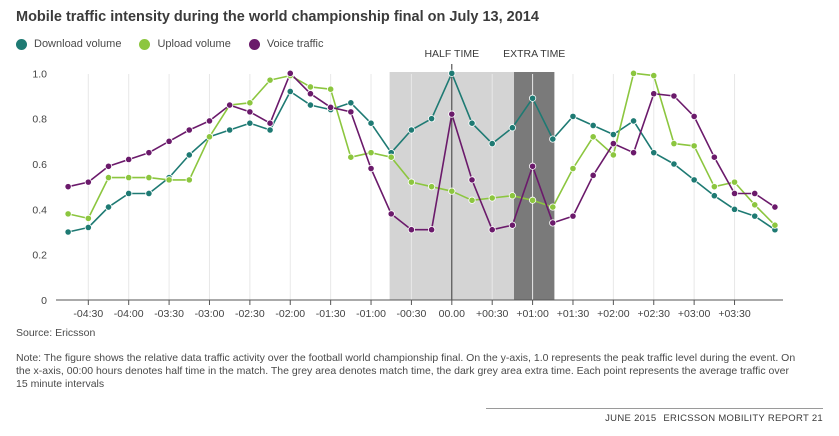 The image size is (839, 436). Describe the element at coordinates (254, 44) in the screenshot. I see `legend-swatch-voice` at that location.